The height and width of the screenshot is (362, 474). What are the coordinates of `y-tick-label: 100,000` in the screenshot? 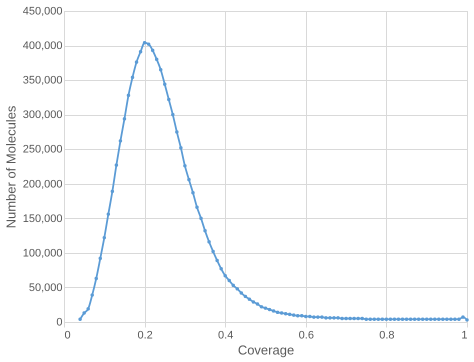 It's located at (42, 253).